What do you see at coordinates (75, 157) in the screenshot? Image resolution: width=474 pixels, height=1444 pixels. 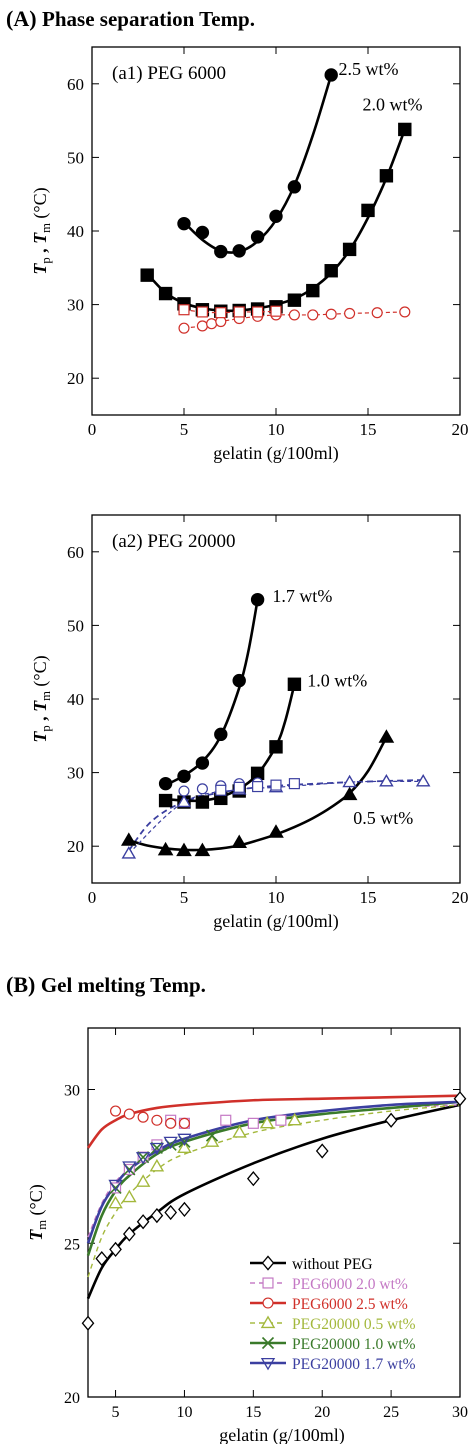 I see `y-tick-label: 50` at bounding box center [75, 157].